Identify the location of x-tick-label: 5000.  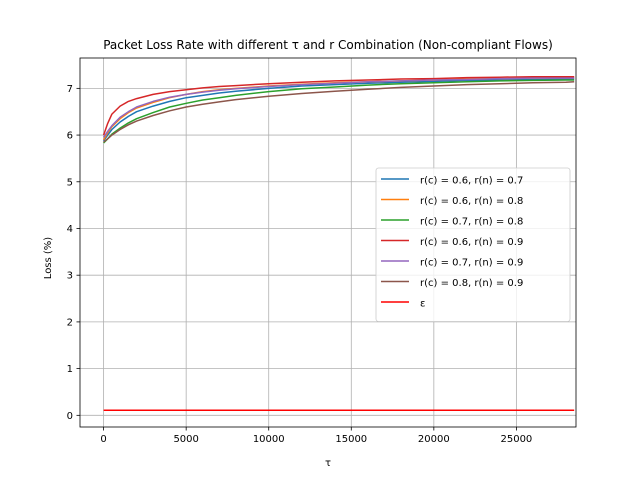
(185, 439).